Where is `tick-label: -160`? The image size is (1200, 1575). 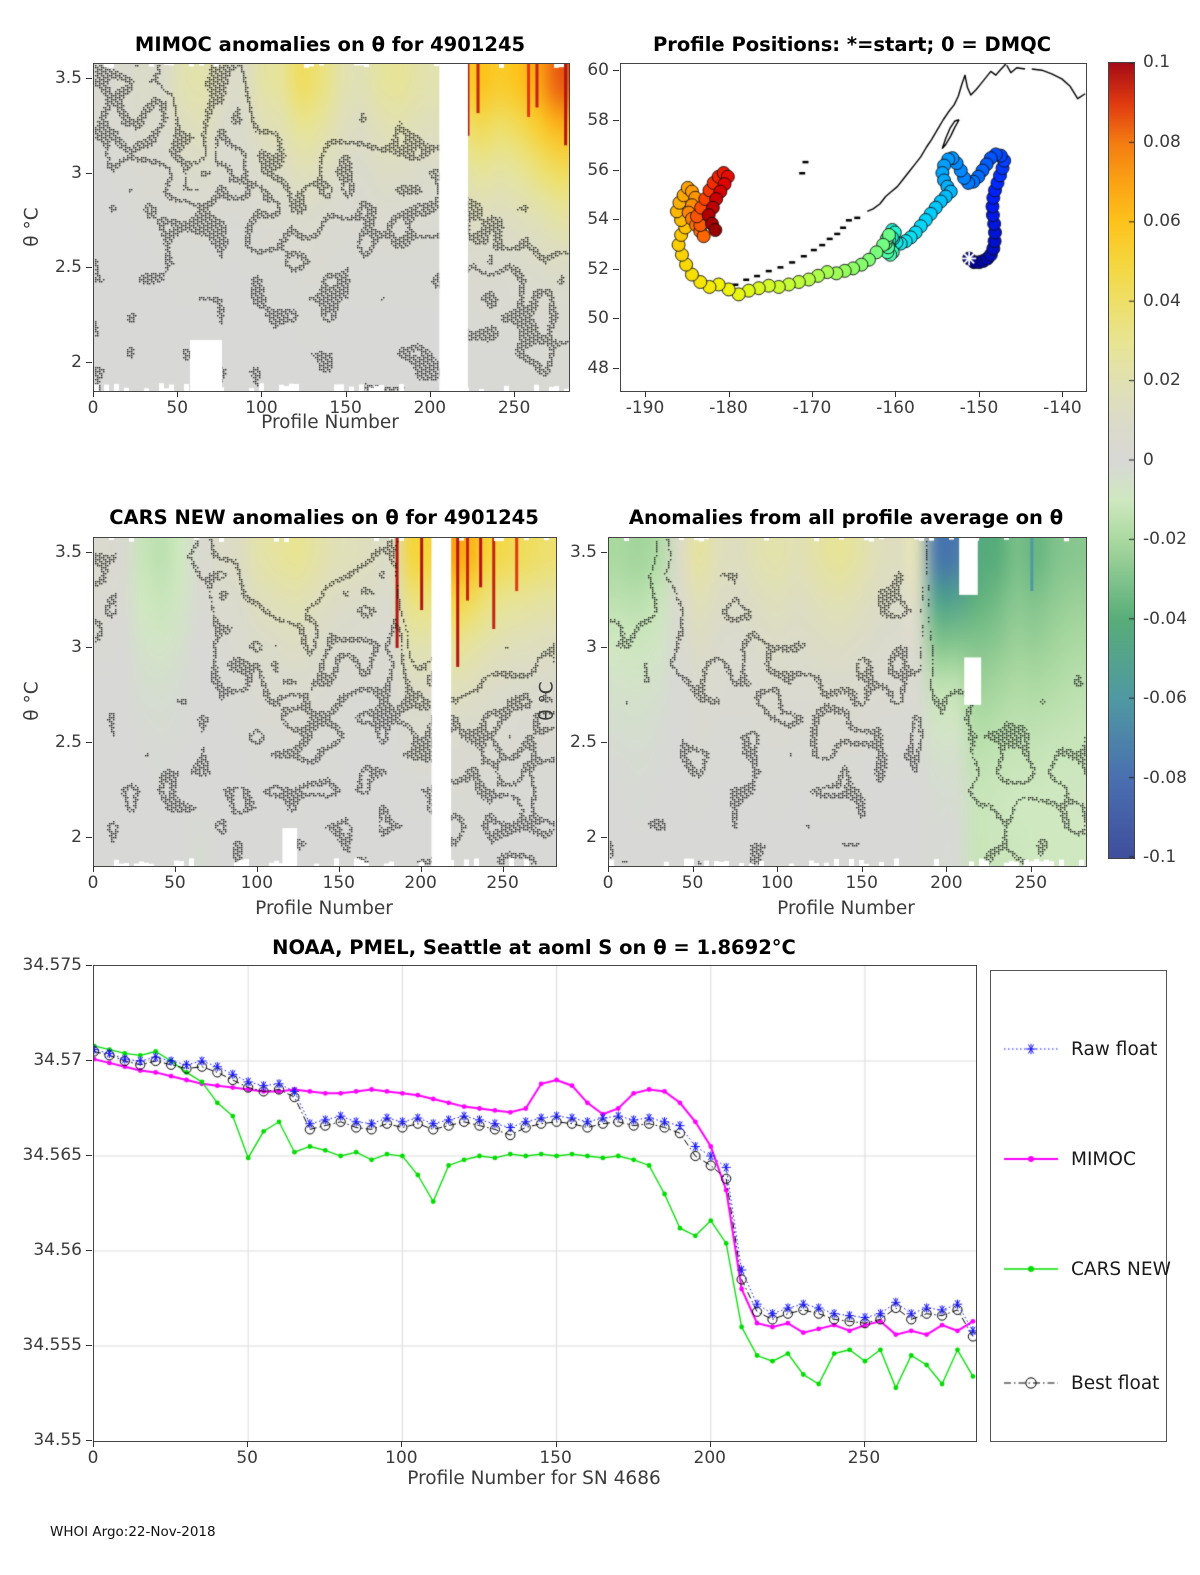
tick-label: -160 is located at coordinates (895, 408).